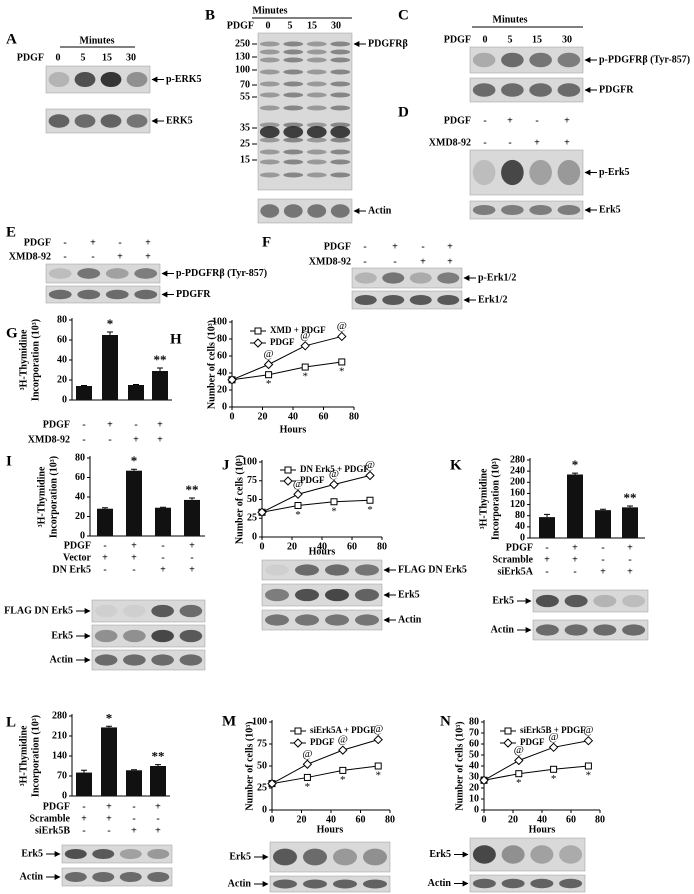 This screenshot has width=694, height=894. Describe the element at coordinates (245, 84) in the screenshot. I see `mw-marker: 70` at that location.